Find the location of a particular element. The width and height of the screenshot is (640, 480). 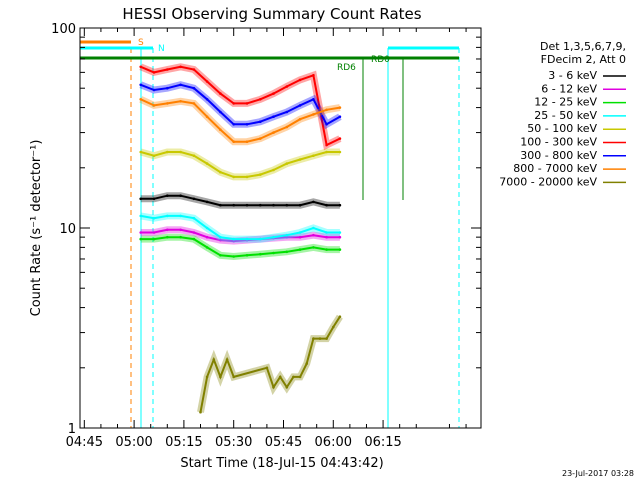

legend-label: 800 - 7000 keV is located at coordinates (555, 168).